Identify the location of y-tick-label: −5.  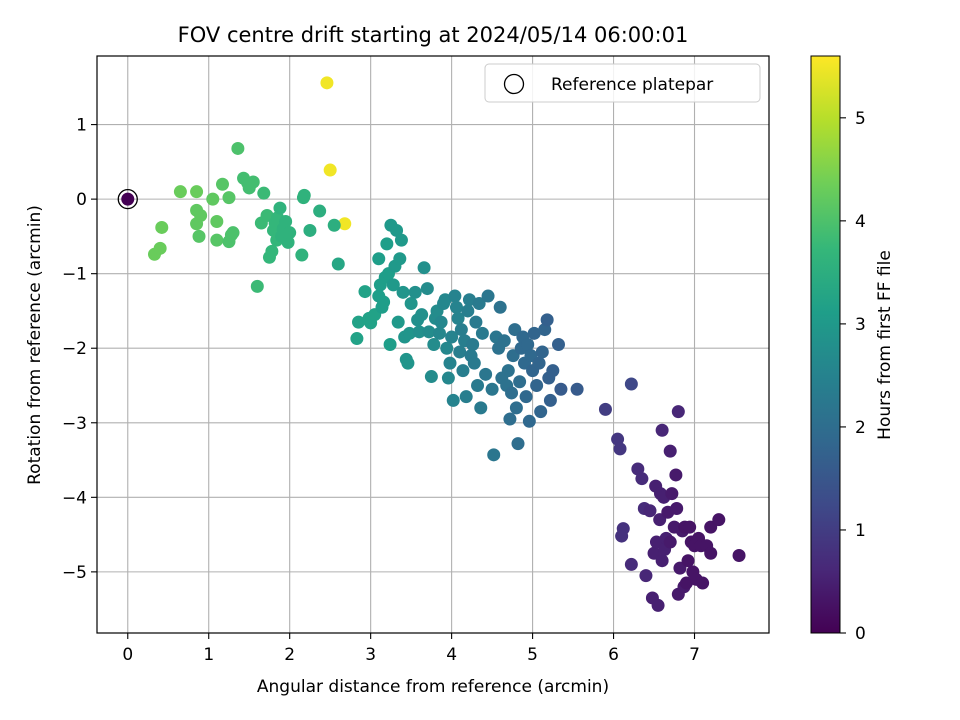
(74, 573).